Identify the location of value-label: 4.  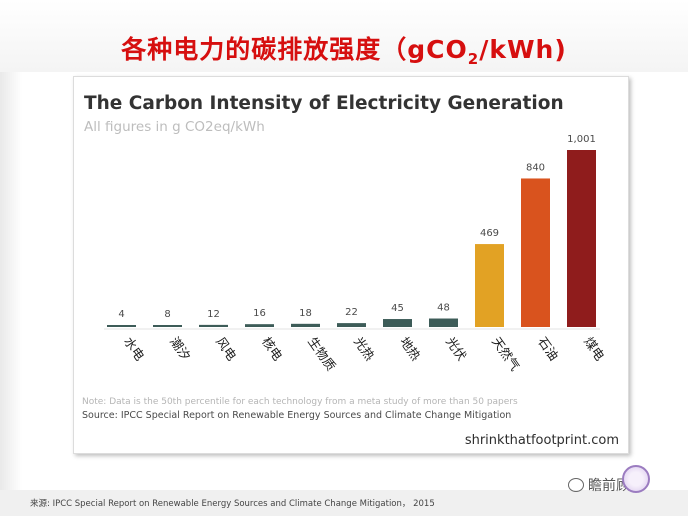
(121, 314).